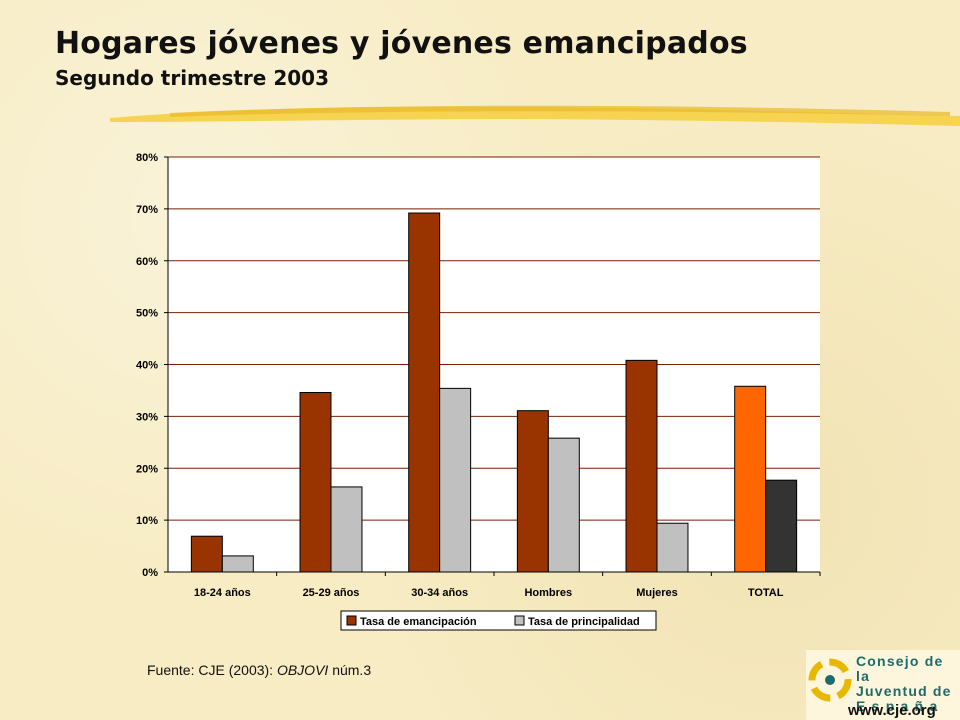  Describe the element at coordinates (147, 210) in the screenshot. I see `y-tick-label: 70%` at that location.